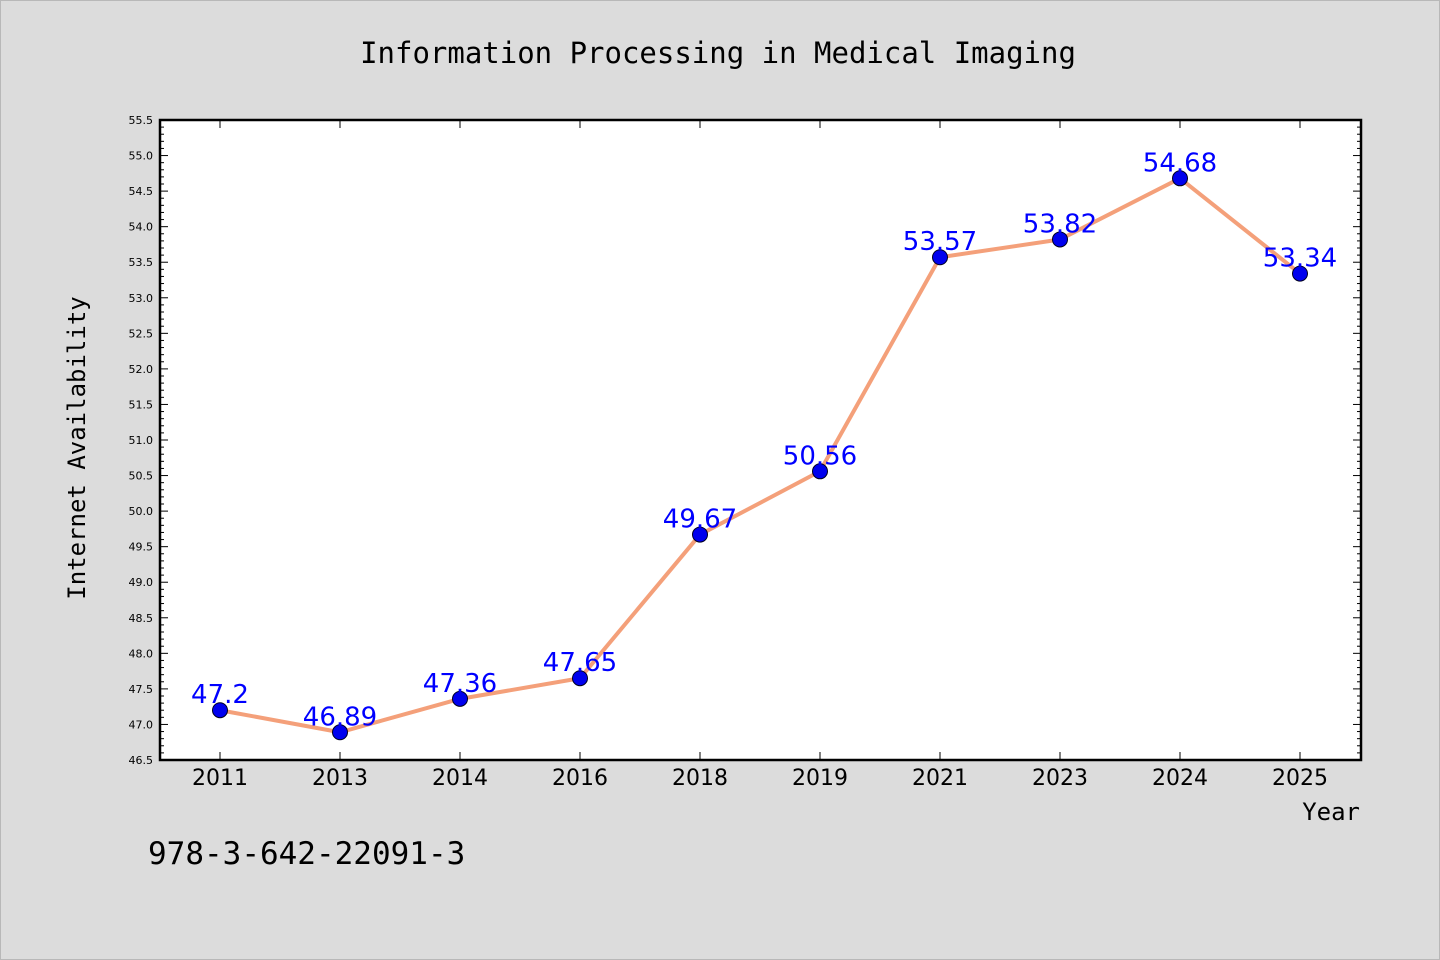  What do you see at coordinates (141, 476) in the screenshot?
I see `y-tick-label: 50.5` at bounding box center [141, 476].